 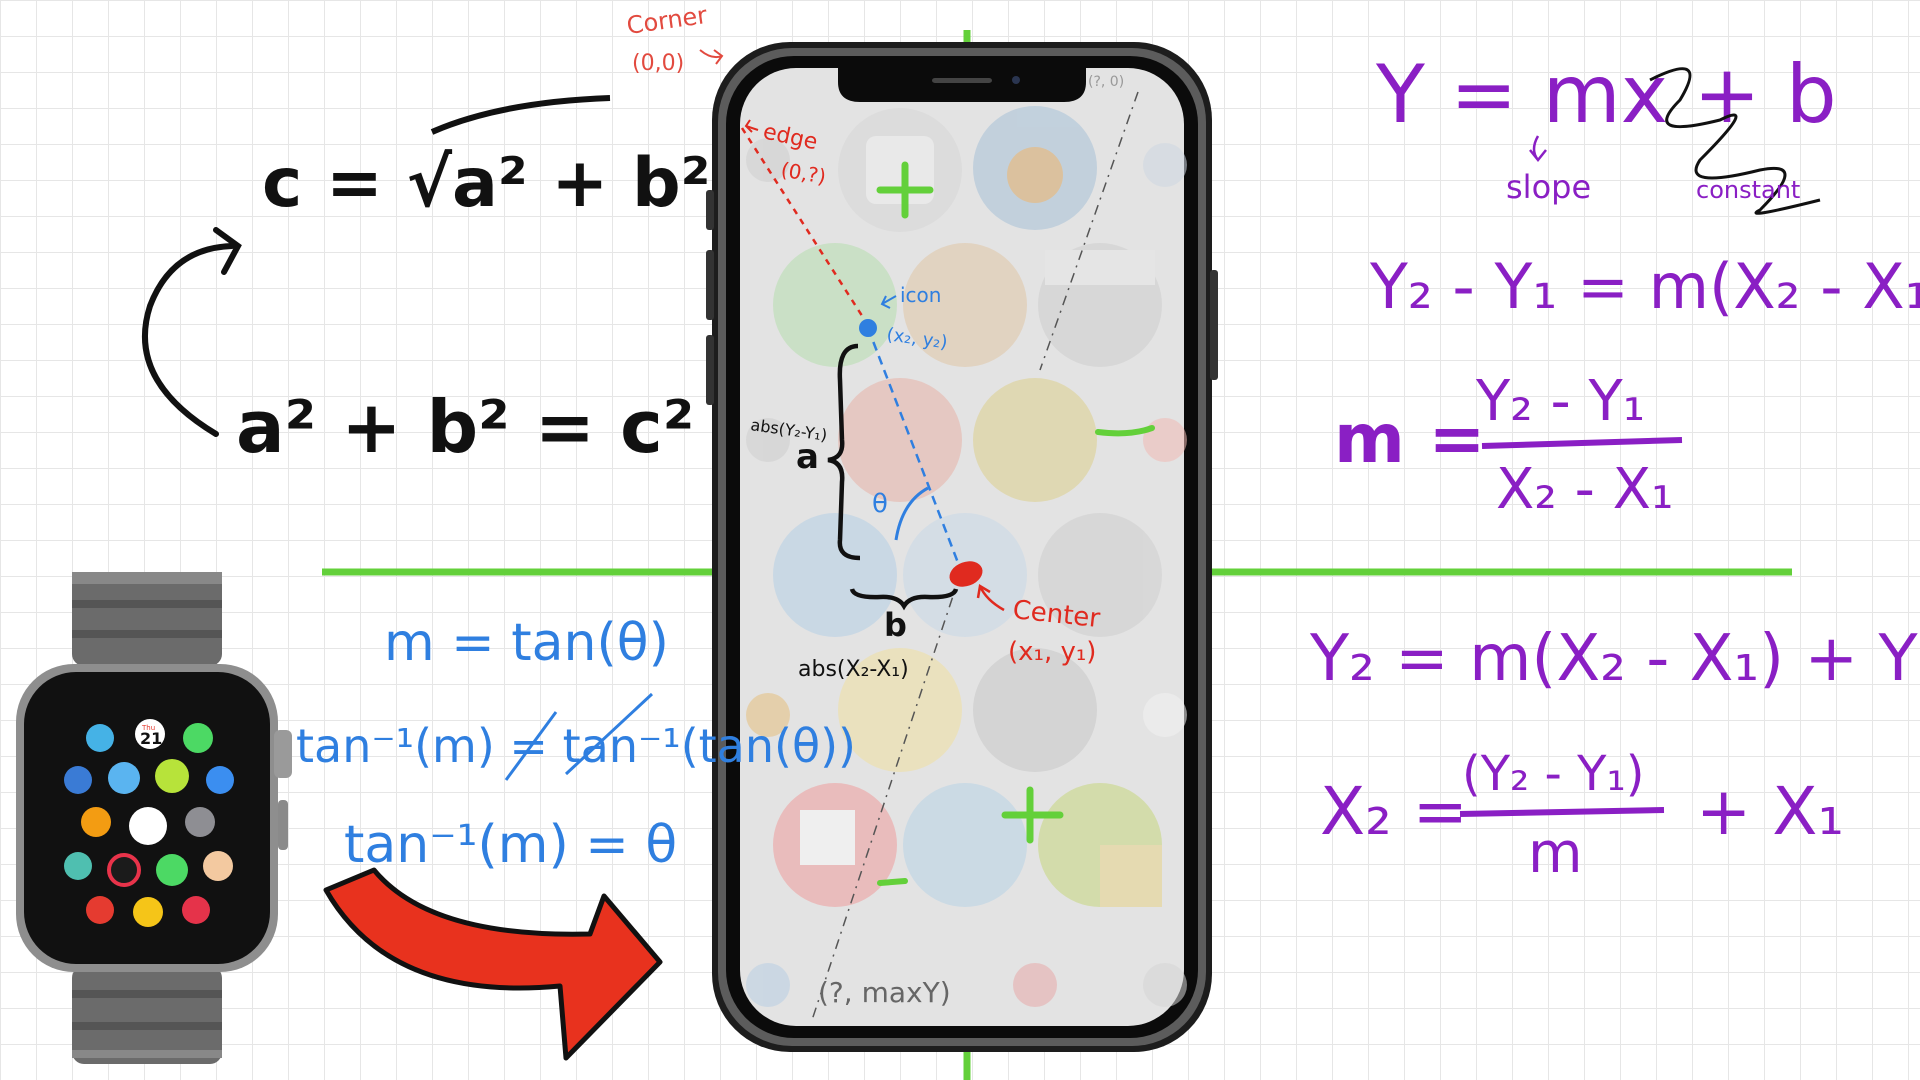 What do you see at coordinates (895, 625) in the screenshot?
I see `side-b-label: b` at bounding box center [895, 625].